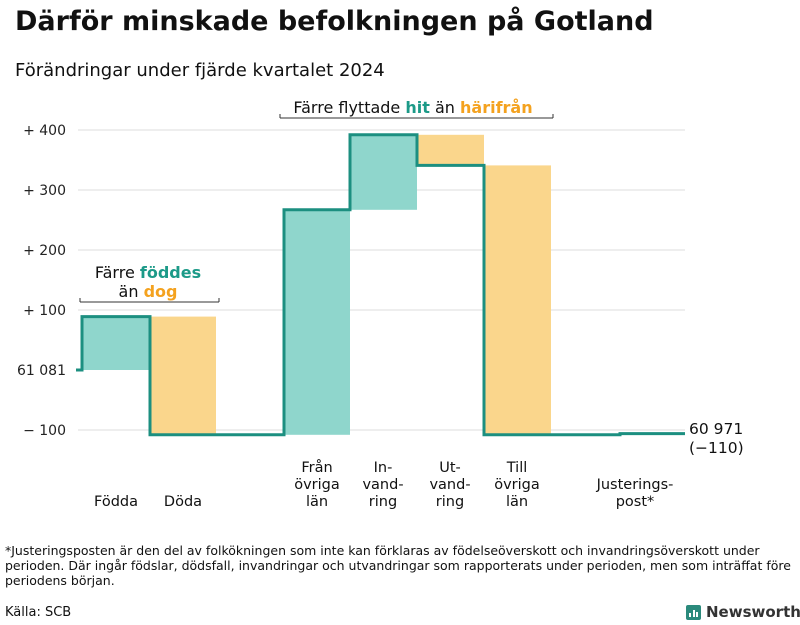 The image size is (800, 625). I want to click on y-tick-label: + 200, so click(44, 251).